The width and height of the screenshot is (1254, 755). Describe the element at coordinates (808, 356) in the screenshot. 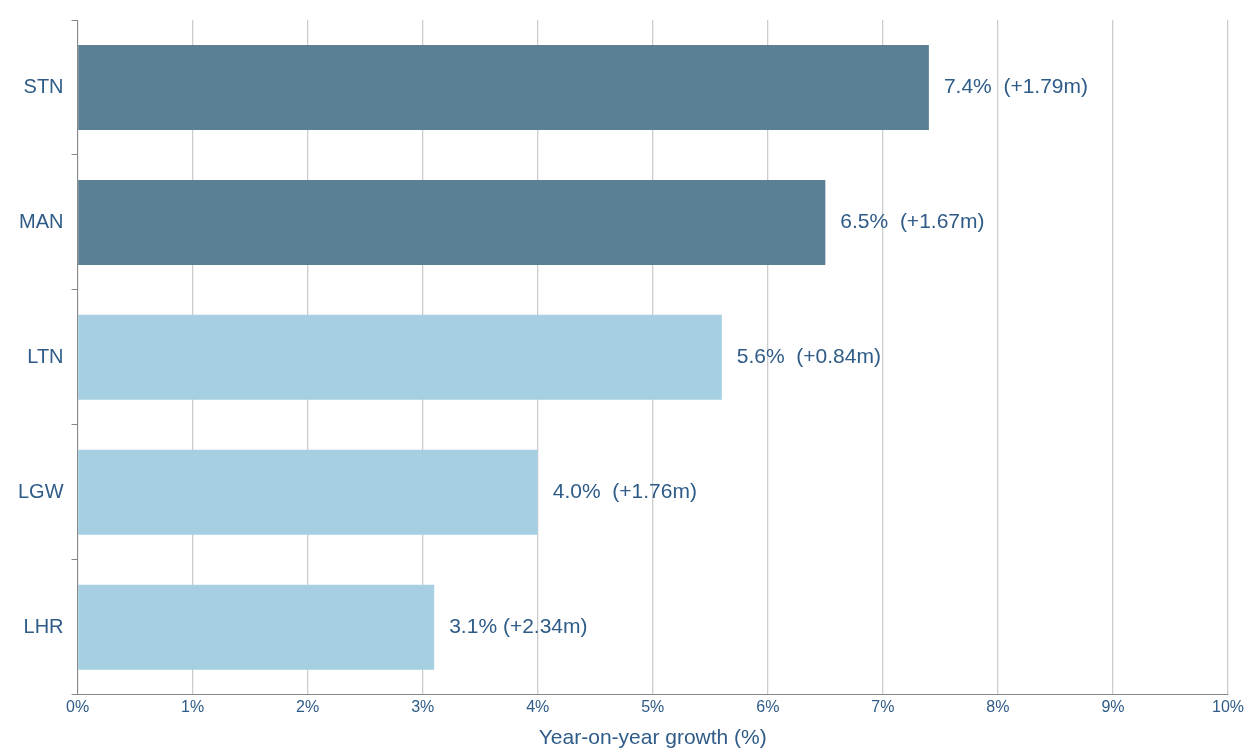

I see `data-label: 5.6% (+0.84m)` at that location.